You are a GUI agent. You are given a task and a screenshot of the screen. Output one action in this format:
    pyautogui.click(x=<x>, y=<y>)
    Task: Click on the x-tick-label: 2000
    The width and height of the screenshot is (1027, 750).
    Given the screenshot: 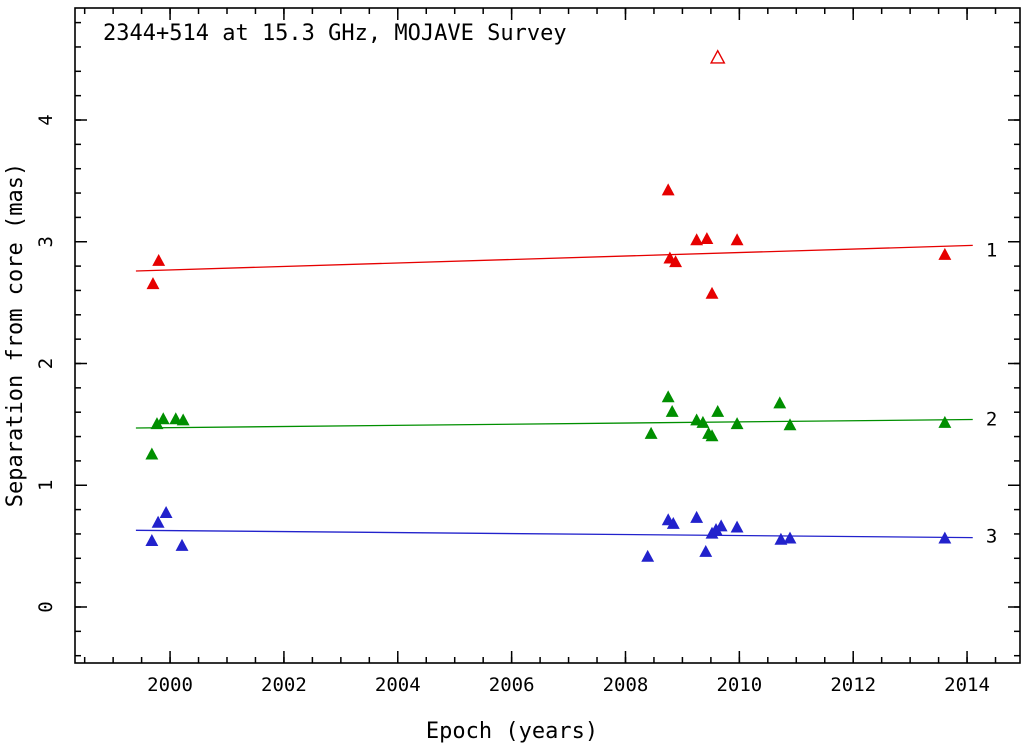 What is the action you would take?
    pyautogui.click(x=170, y=685)
    